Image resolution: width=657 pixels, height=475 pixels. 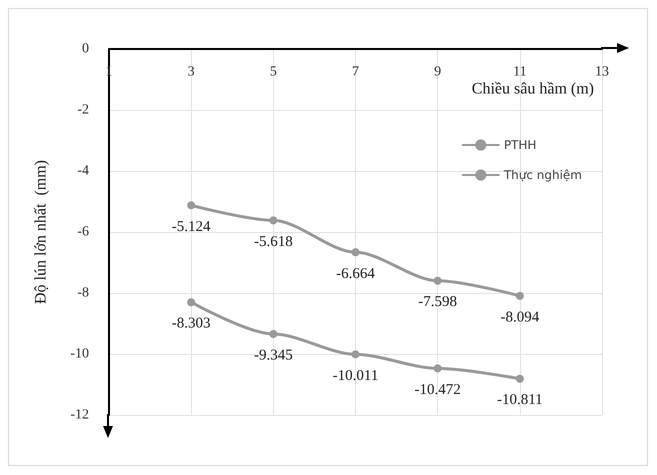 I want to click on data-label: -5.618, so click(x=273, y=242).